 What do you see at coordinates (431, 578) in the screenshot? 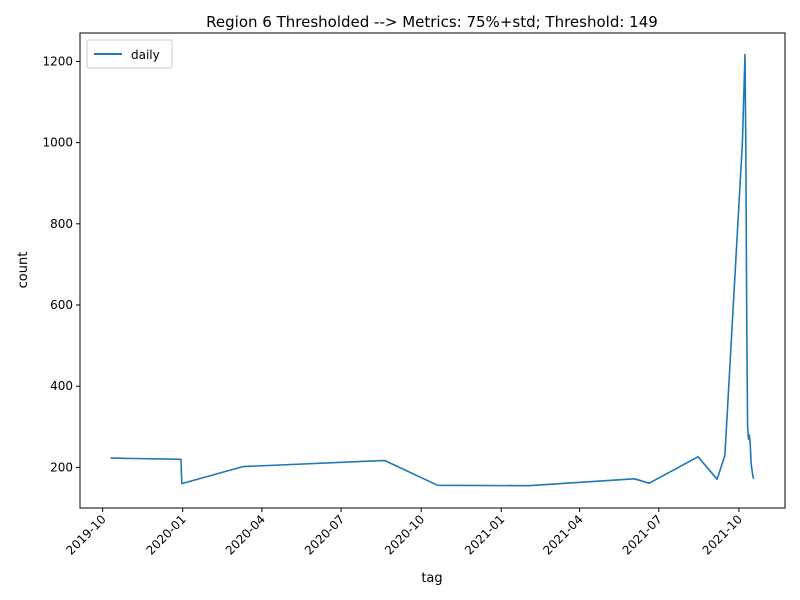
I see `x-axis-label: tag` at bounding box center [431, 578].